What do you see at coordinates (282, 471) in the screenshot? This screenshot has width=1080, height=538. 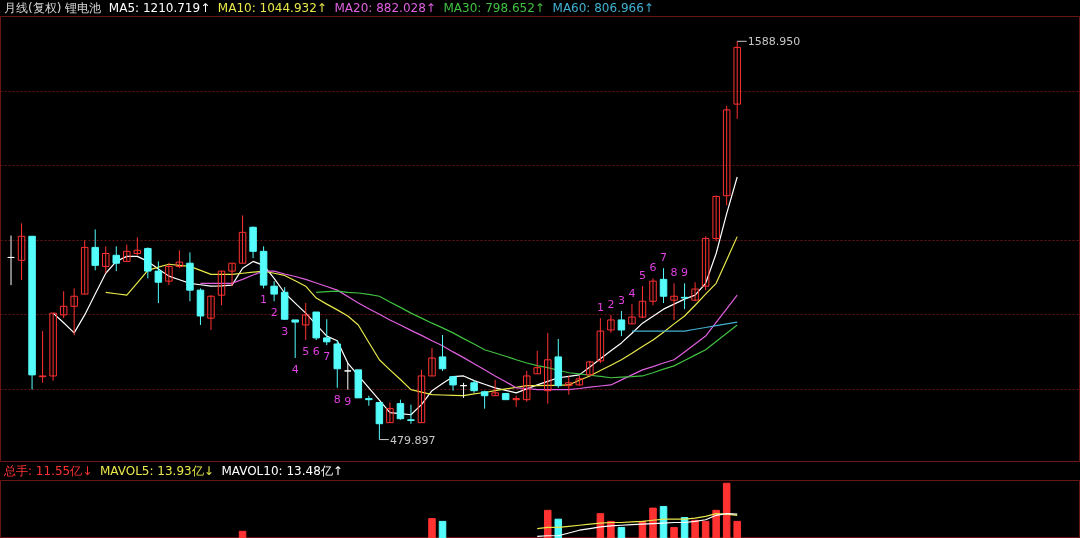 I see `text: MAVOL10: 13.48亿↑` at bounding box center [282, 471].